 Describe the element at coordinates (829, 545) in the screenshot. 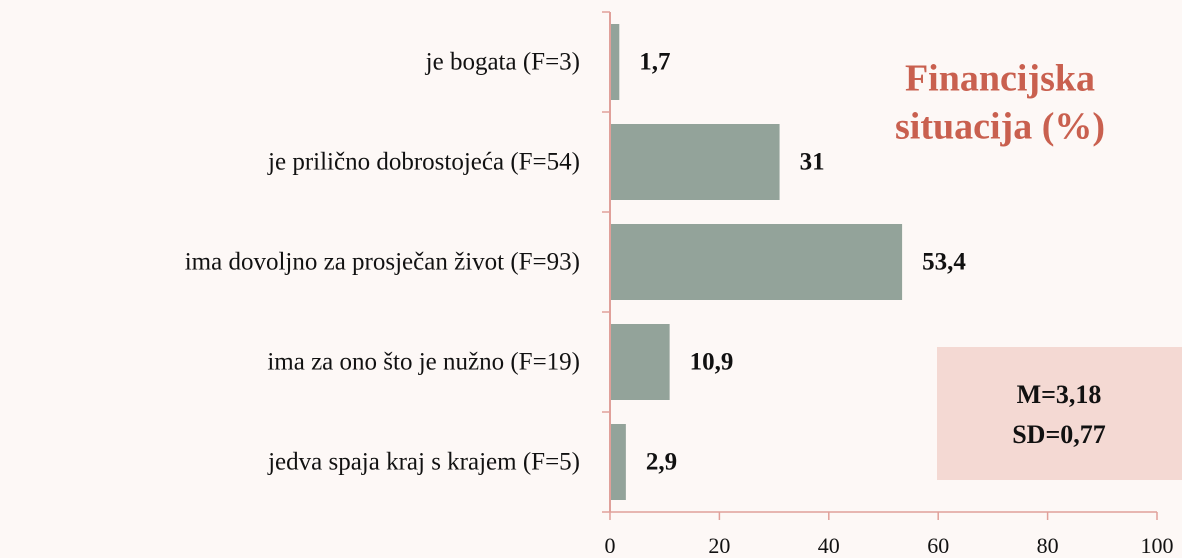

I see `x-tick-label: 40` at that location.